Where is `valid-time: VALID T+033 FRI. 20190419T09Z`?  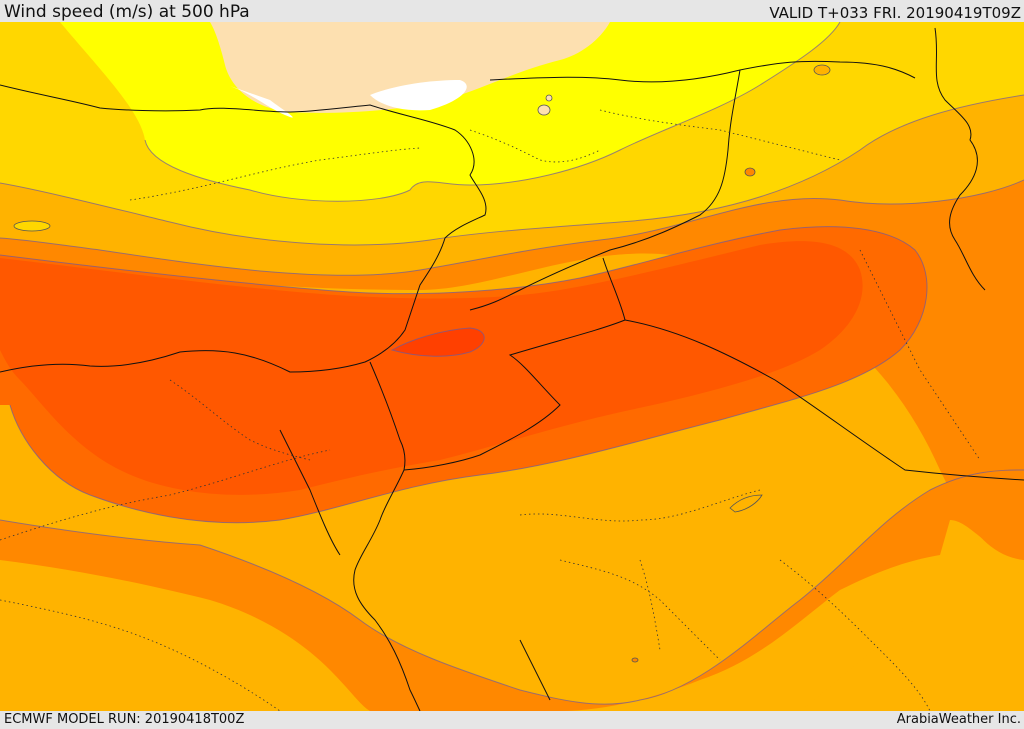 valid-time: VALID T+033 FRI. 20190419T09Z is located at coordinates (895, 13).